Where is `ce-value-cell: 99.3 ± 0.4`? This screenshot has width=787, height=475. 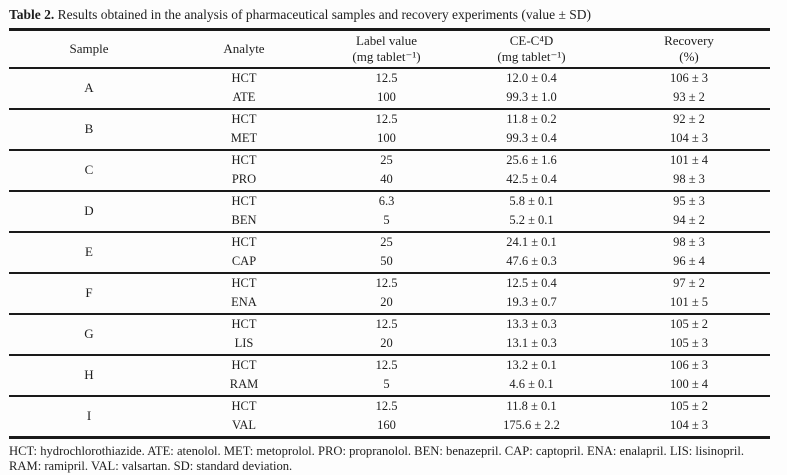 ce-value-cell: 99.3 ± 0.4 is located at coordinates (531, 138).